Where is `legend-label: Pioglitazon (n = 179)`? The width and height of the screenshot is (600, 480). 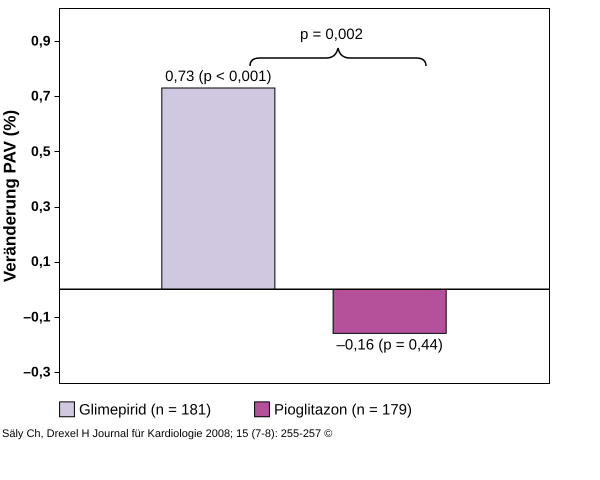 legend-label: Pioglitazon (n = 179) is located at coordinates (343, 409).